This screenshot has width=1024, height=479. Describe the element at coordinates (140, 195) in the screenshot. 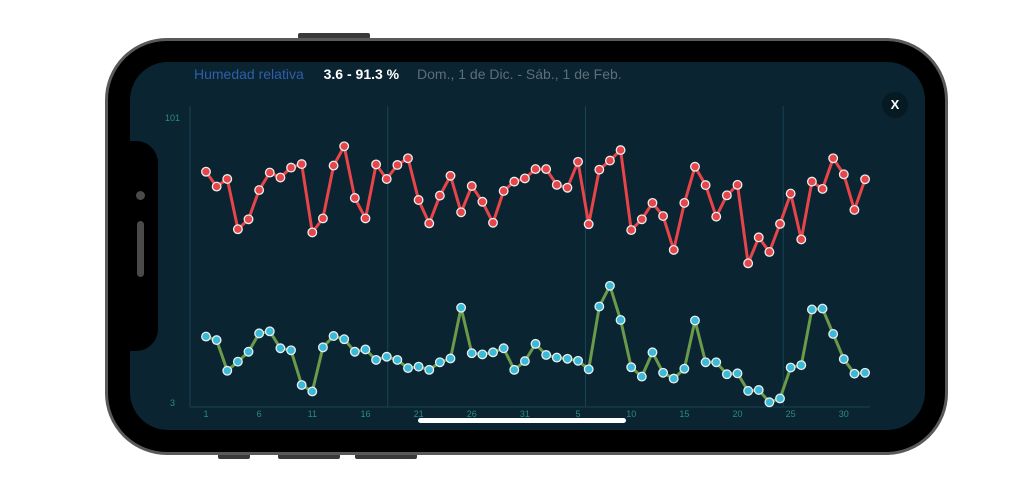

I see `camera-icon` at that location.